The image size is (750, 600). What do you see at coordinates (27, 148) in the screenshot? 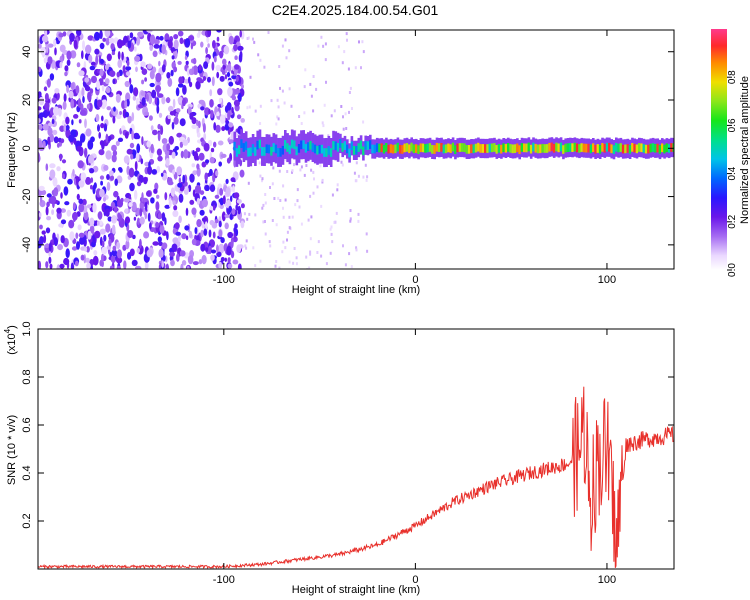
I see `y-tick-label: 0` at bounding box center [27, 148].